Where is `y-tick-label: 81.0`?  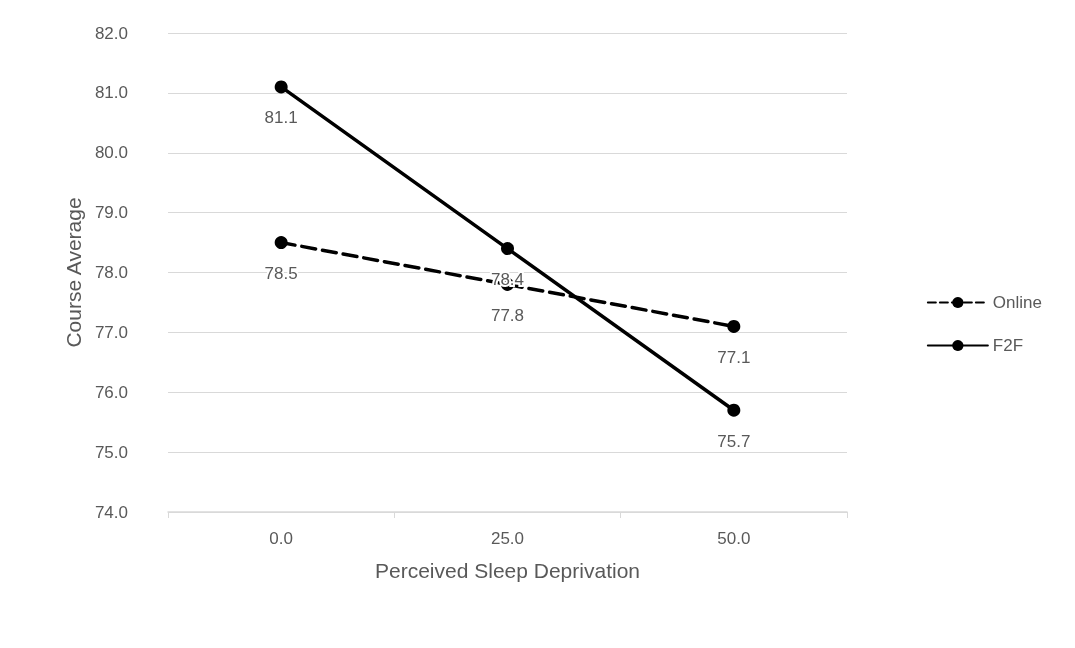 y-tick-label: 81.0 is located at coordinates (111, 93).